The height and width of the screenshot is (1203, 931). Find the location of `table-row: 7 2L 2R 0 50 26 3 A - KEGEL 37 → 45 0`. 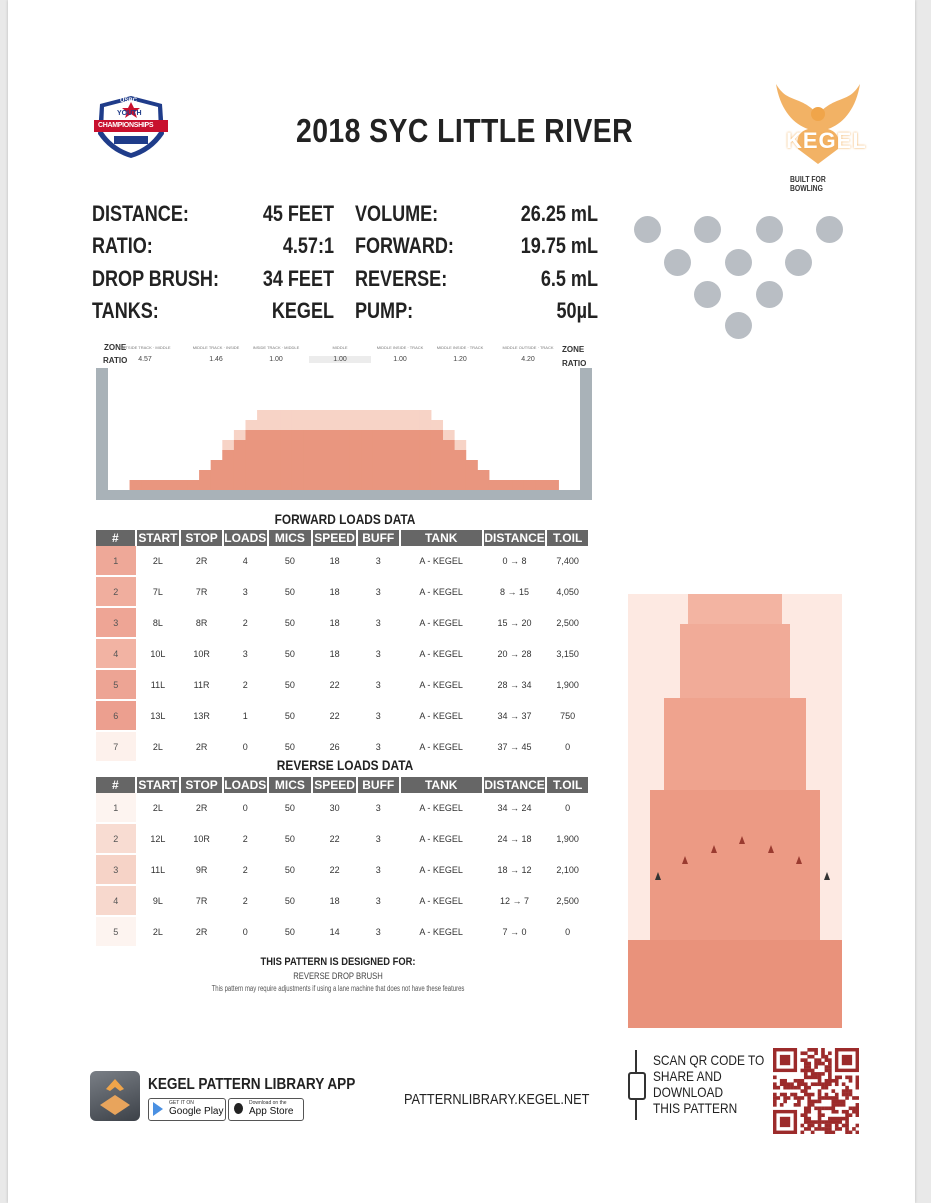

table-row: 7 2L 2R 0 50 26 3 A - KEGEL 37 → 45 0 is located at coordinates (342, 747).